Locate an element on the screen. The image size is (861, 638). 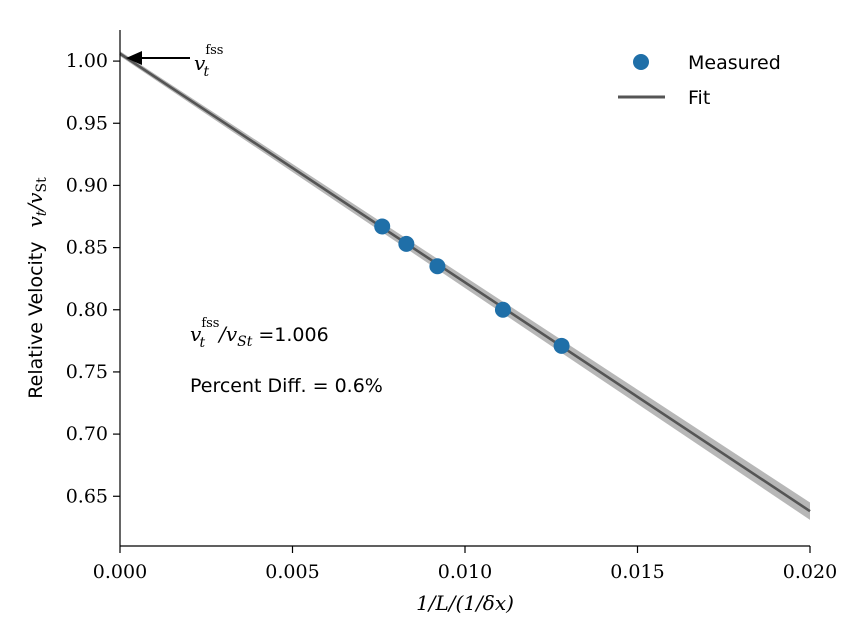
y-ticks: 0.65 0.70 0.75 0.80 0.85 0.90 0.95 1.00 is located at coordinates (93, 278).